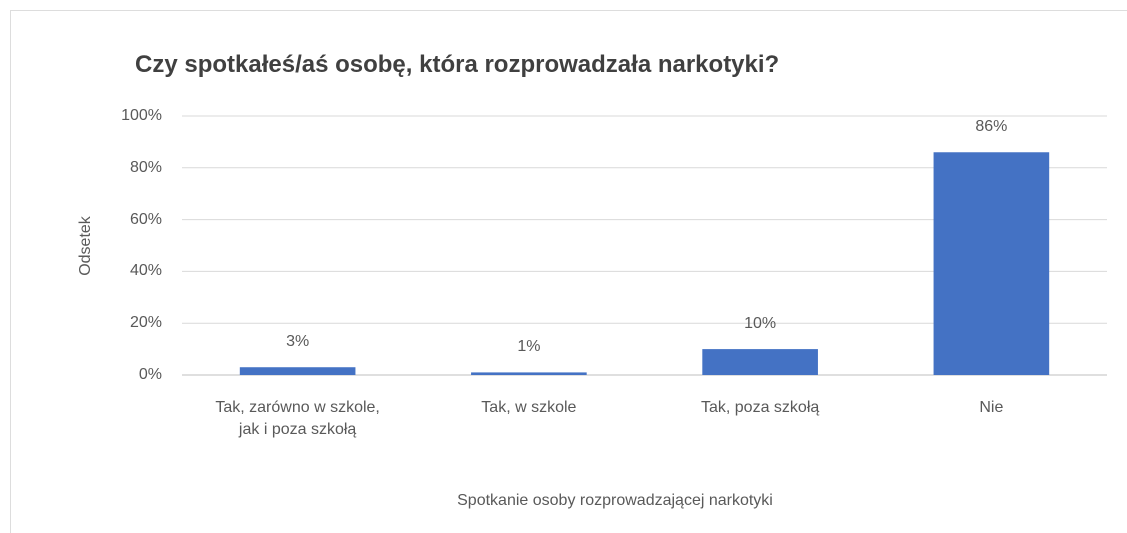 This screenshot has height=533, width=1127. What do you see at coordinates (85, 246) in the screenshot?
I see `y-axis-title: Odsetek` at bounding box center [85, 246].